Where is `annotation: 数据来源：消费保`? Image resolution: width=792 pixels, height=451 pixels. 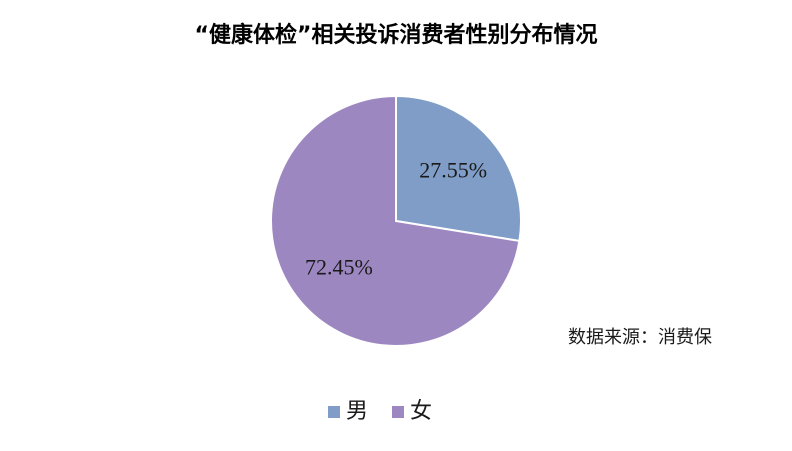
annotation: 数据来源：消费保 is located at coordinates (640, 337).